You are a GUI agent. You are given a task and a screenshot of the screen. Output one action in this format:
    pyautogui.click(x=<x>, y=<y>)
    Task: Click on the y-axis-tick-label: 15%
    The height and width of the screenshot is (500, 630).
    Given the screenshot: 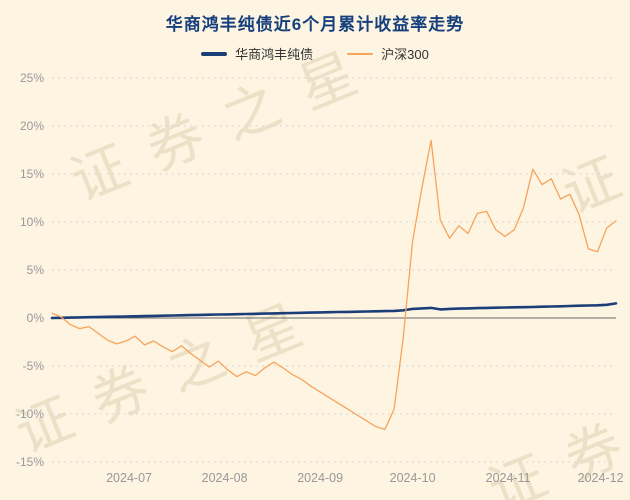 What is the action you would take?
    pyautogui.click(x=32, y=174)
    